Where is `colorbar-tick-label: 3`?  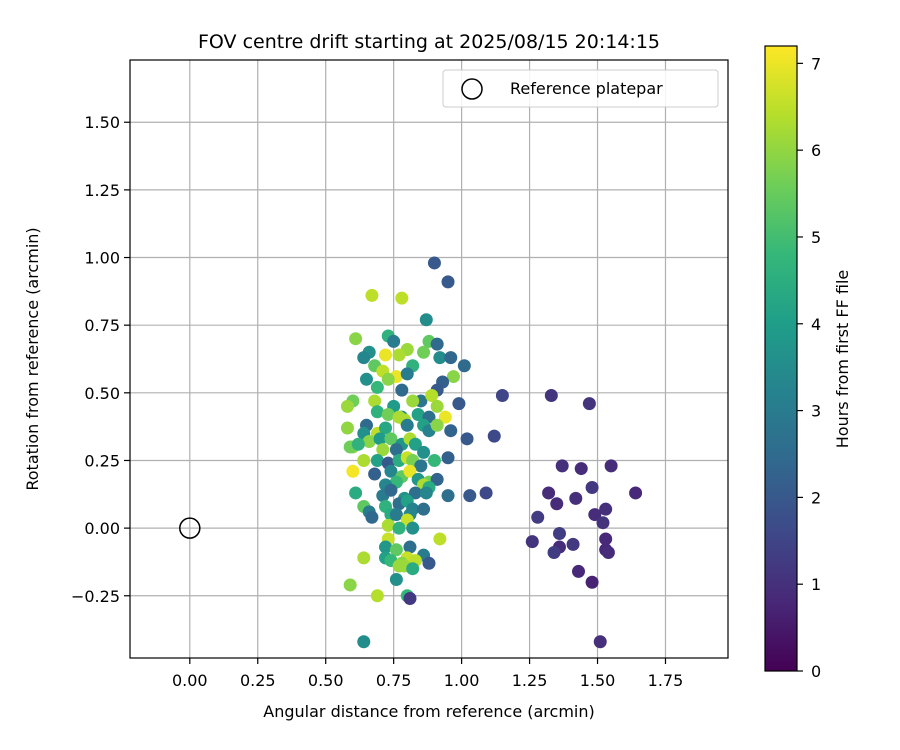
colorbar-tick-label: 3 is located at coordinates (816, 411).